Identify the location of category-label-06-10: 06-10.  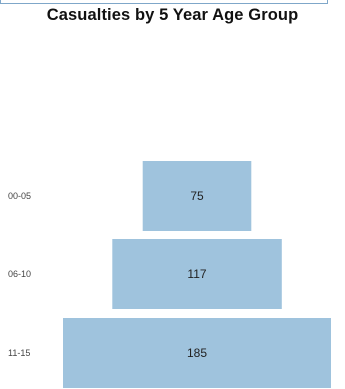
(19, 274).